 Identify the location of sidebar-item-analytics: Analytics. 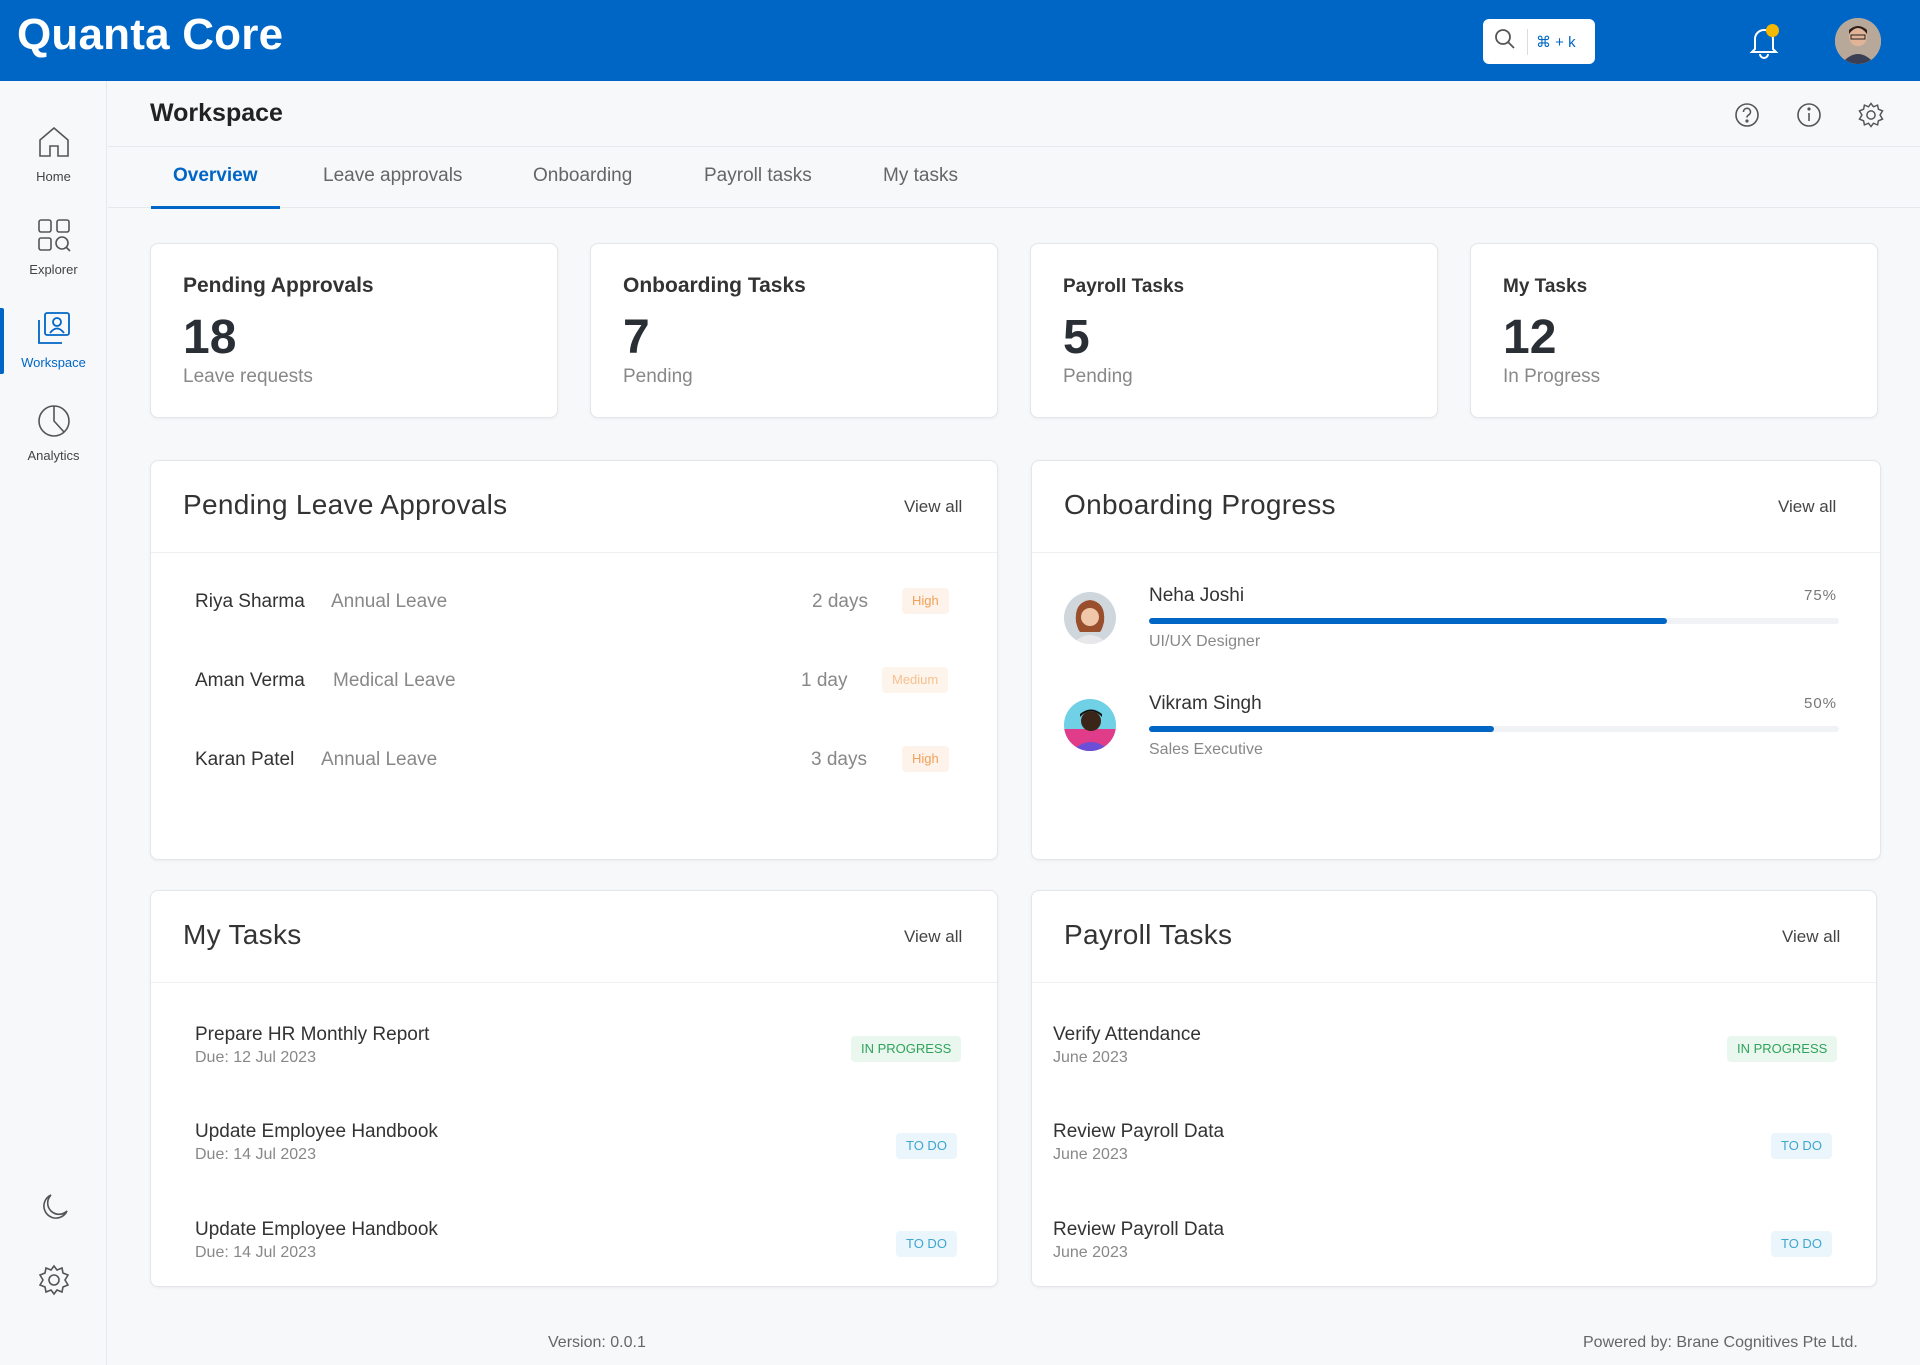
(53, 446).